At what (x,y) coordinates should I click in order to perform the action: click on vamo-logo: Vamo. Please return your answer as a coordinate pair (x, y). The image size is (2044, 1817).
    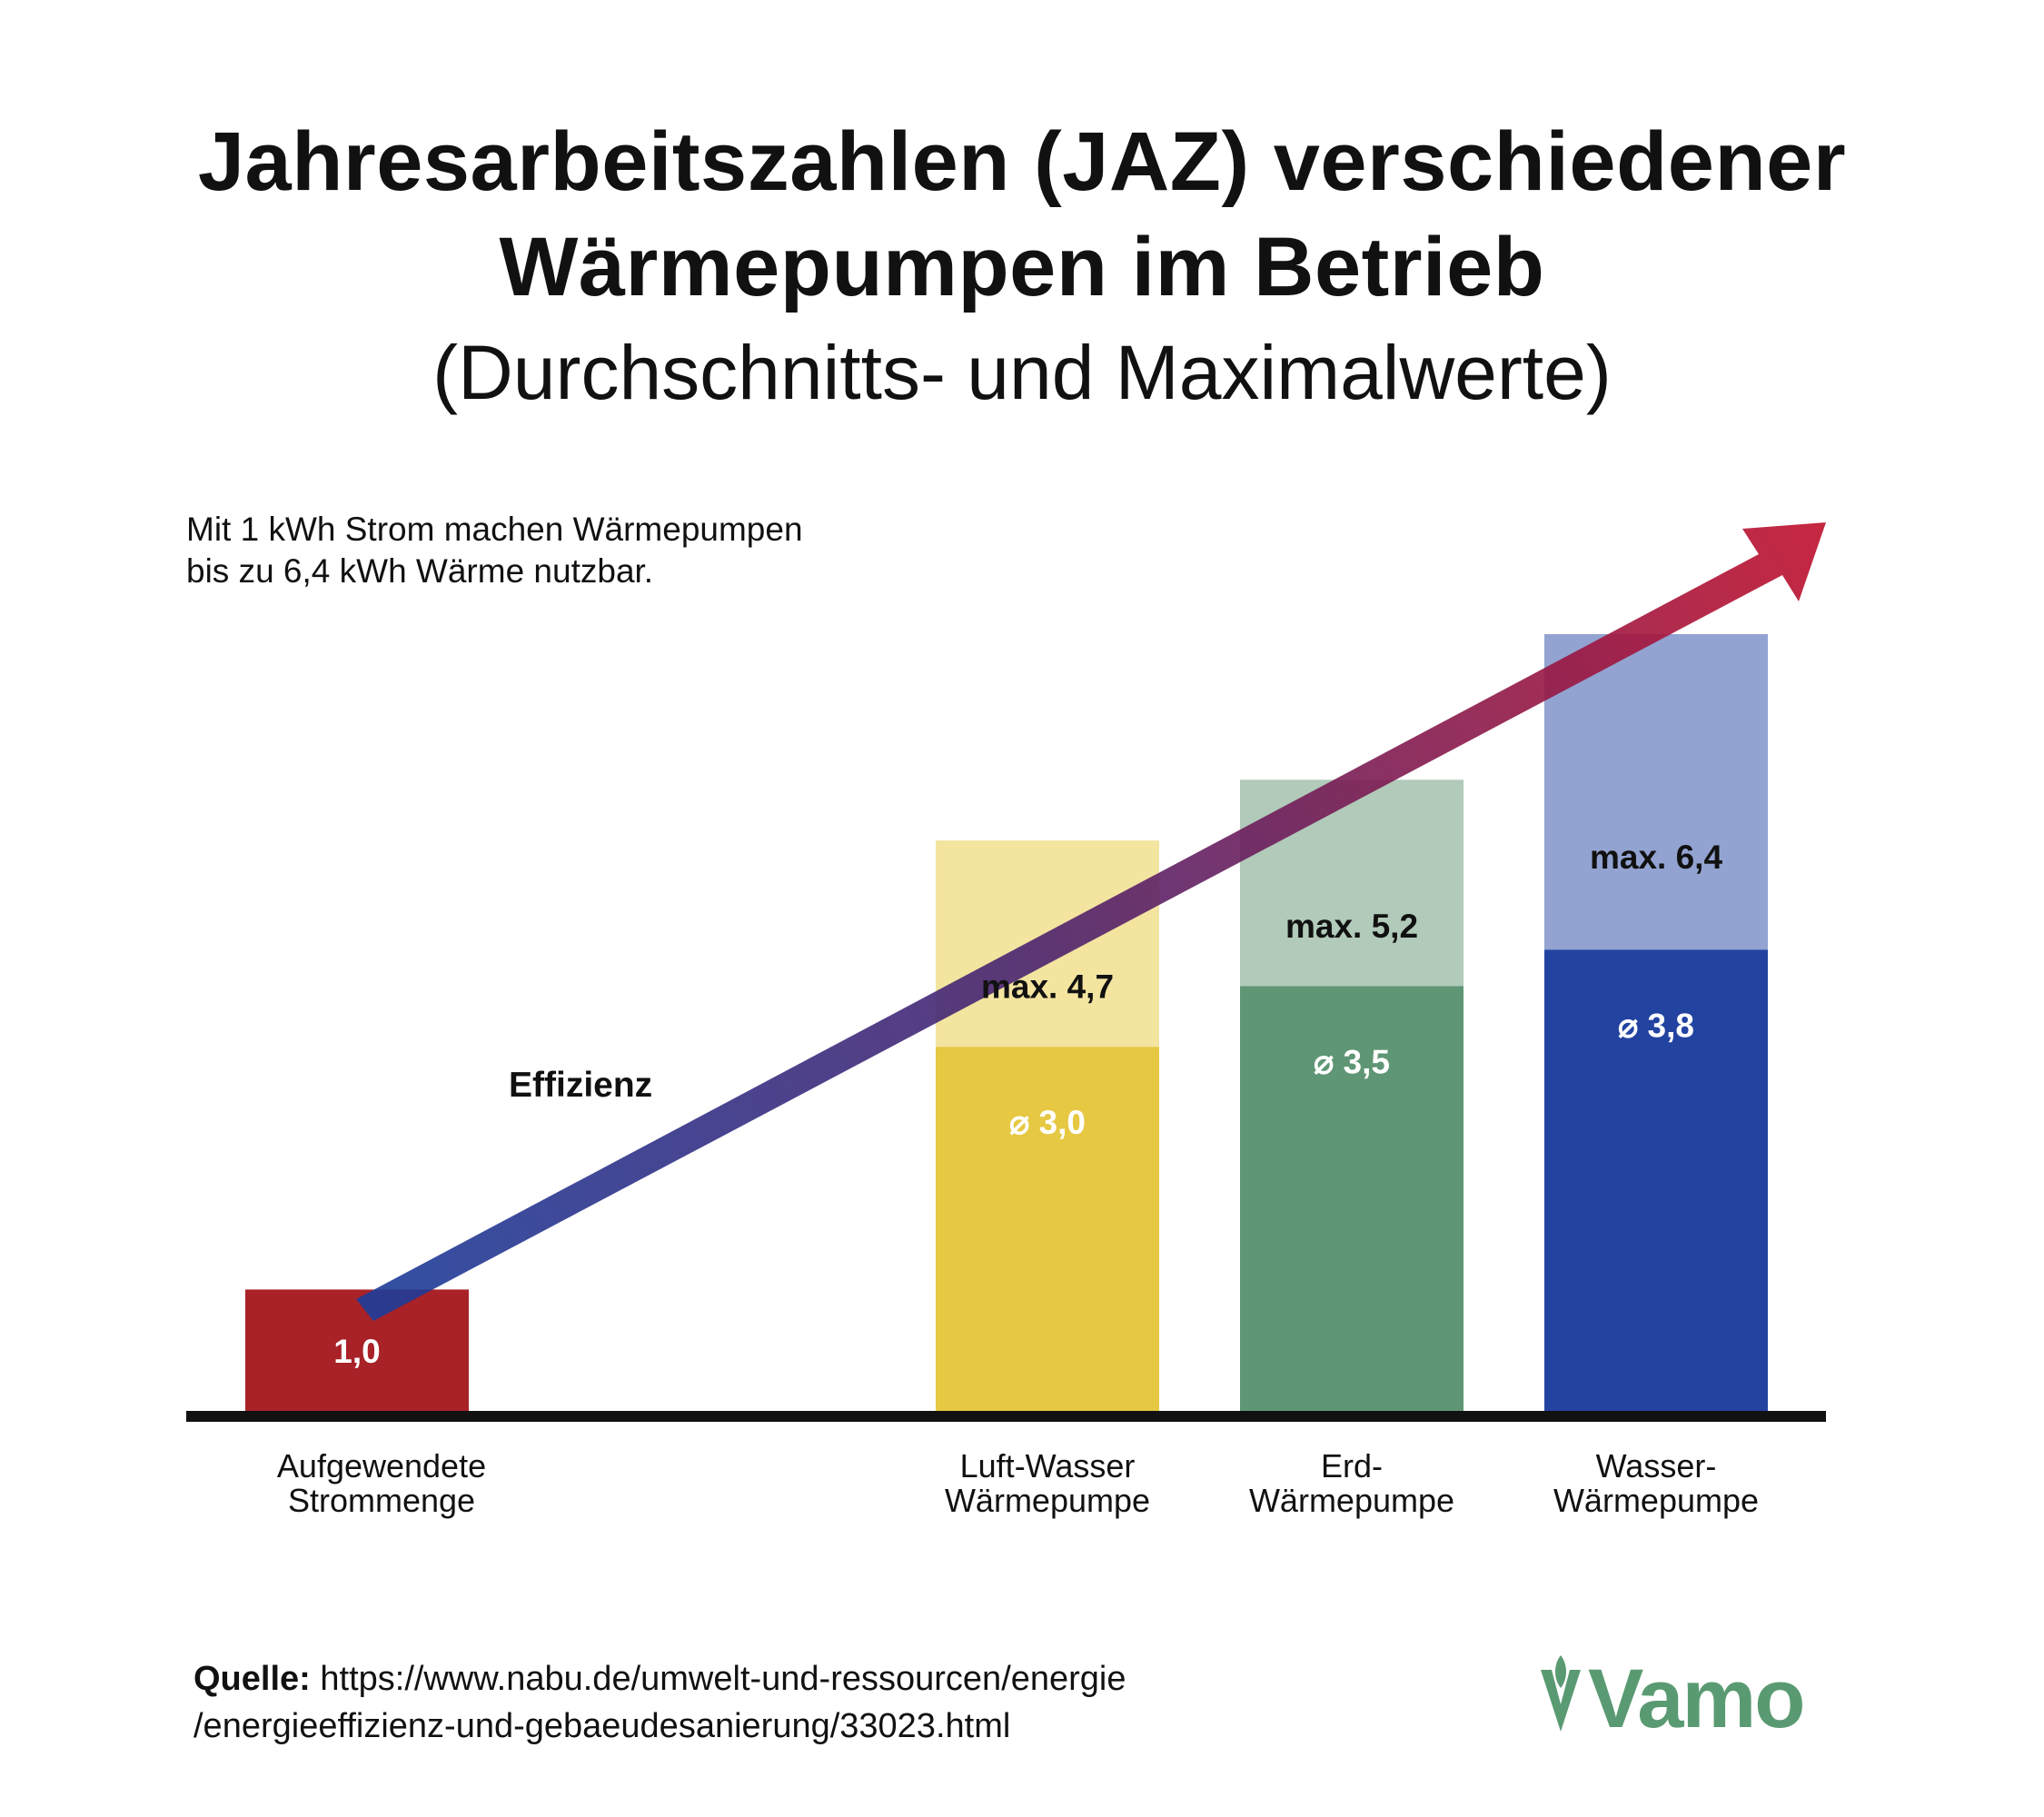
    Looking at the image, I should click on (1683, 1697).